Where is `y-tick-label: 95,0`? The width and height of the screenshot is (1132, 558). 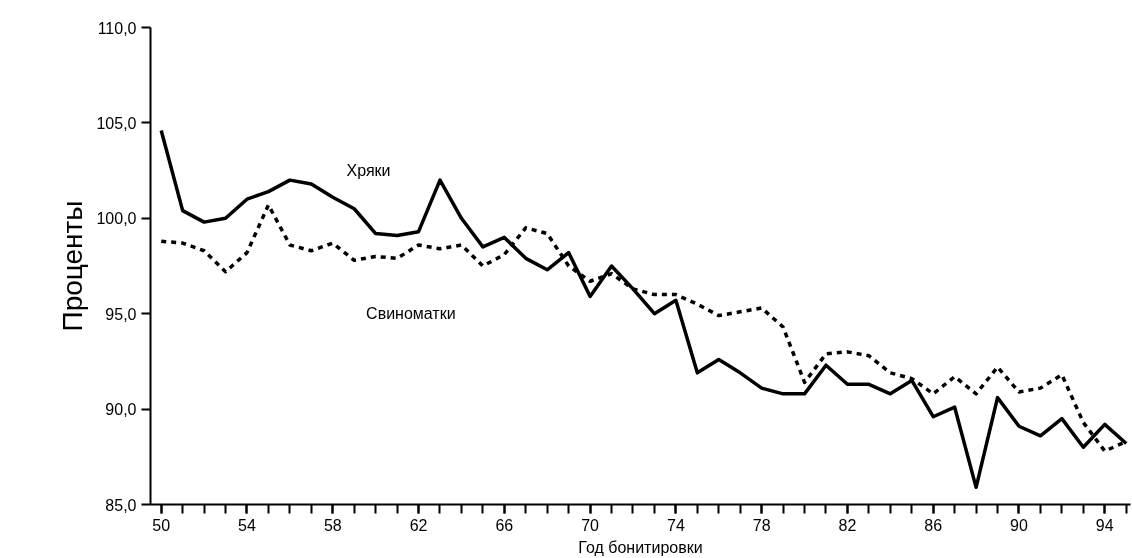
y-tick-label: 95,0 is located at coordinates (121, 314).